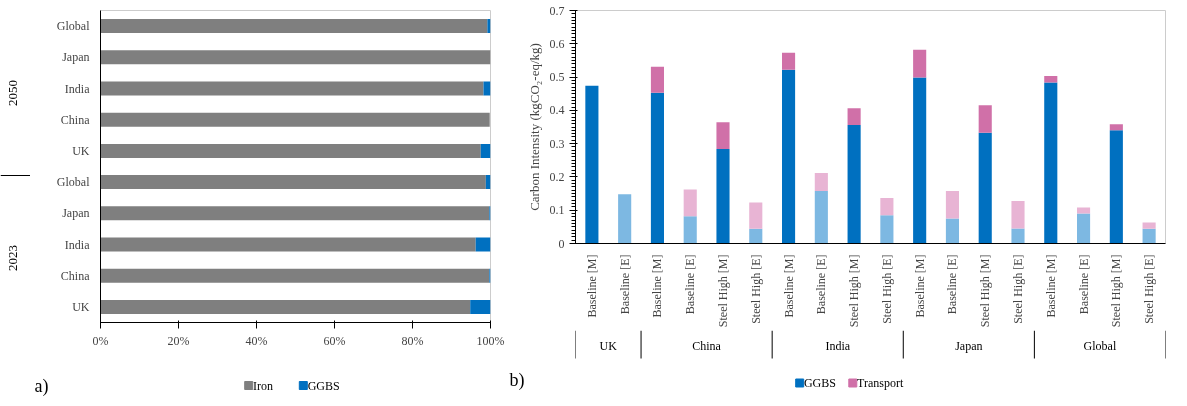 Image resolution: width=1187 pixels, height=406 pixels. I want to click on y-tick-label: 0.7, so click(557, 10).